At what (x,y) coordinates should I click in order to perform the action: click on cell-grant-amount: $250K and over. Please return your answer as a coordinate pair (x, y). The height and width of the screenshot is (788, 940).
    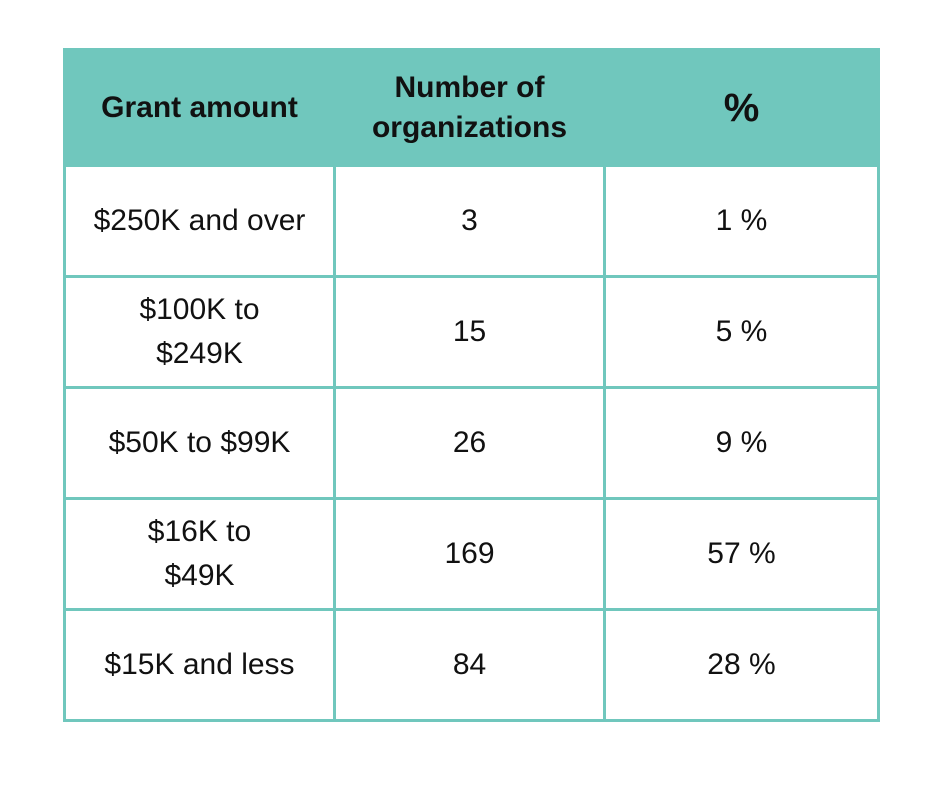
    Looking at the image, I should click on (199, 221).